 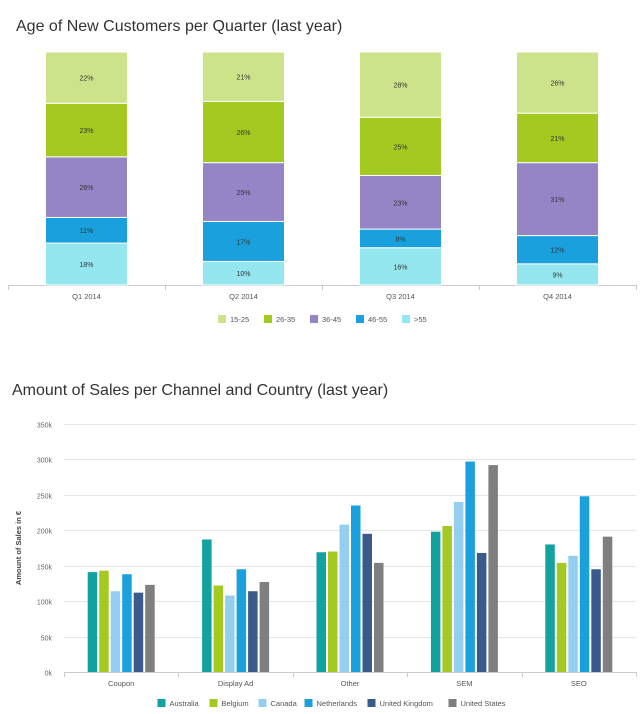 I want to click on x-tick-label-q4-2014: Q4 2014, so click(x=557, y=296).